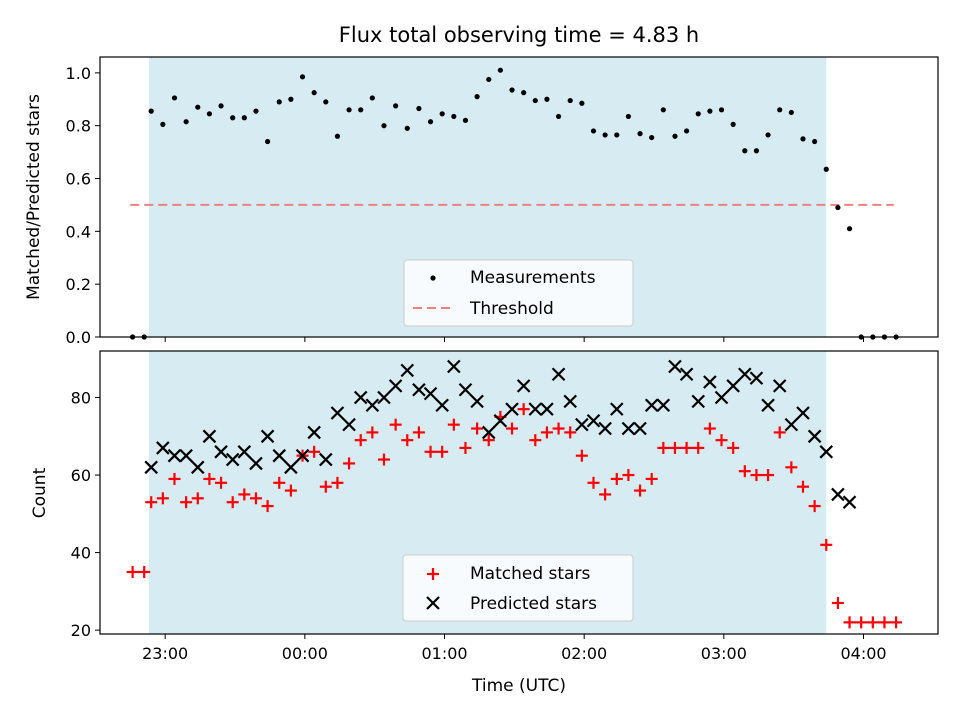  I want to click on bottom-y-tick-label: 40, so click(81, 553).